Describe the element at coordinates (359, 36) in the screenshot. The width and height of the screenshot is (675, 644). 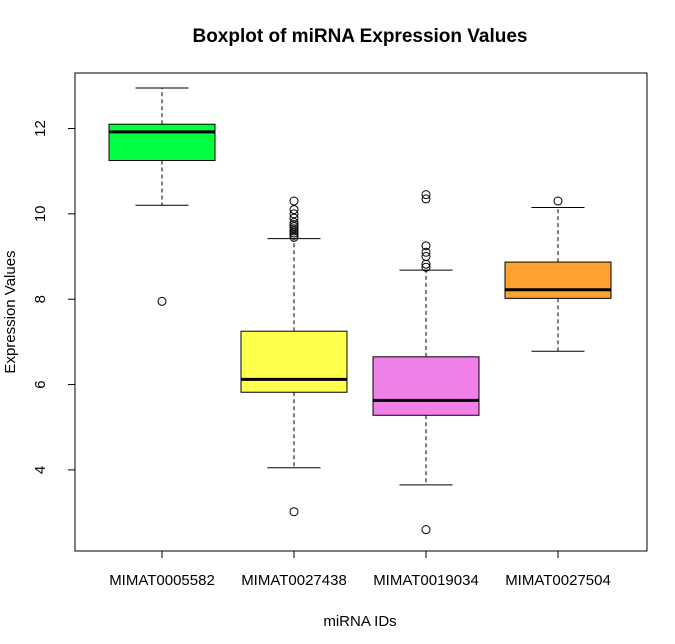
I see `chart-title: Boxplot of miRNA Expression Values` at that location.